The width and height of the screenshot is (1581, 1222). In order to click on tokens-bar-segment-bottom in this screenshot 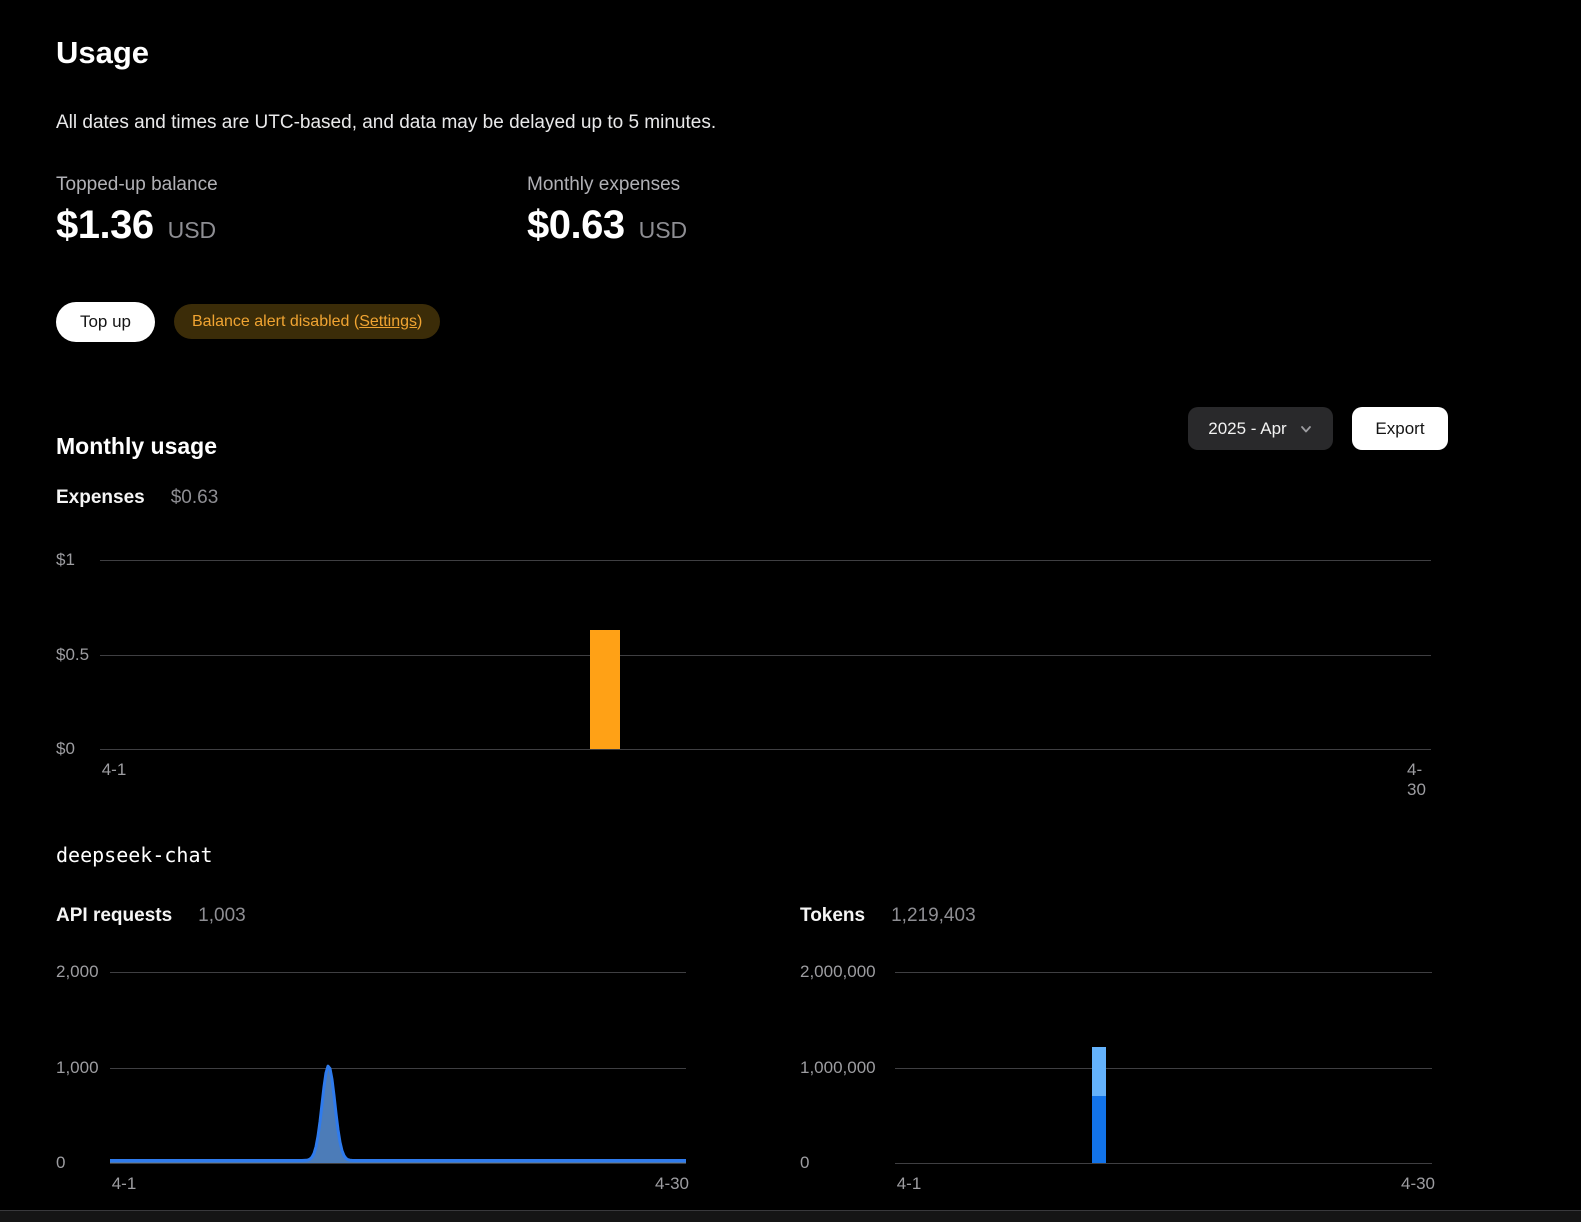, I will do `click(1098, 1129)`.